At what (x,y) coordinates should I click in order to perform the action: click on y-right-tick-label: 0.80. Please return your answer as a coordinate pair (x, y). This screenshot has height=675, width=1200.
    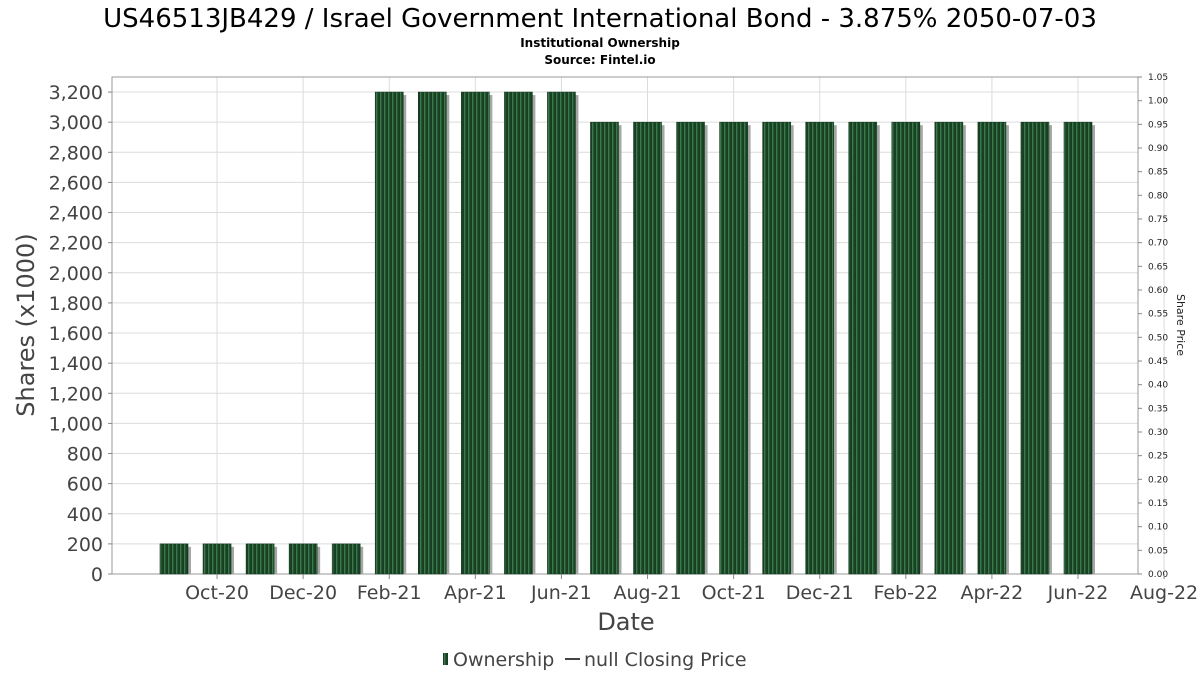
    Looking at the image, I should click on (1158, 196).